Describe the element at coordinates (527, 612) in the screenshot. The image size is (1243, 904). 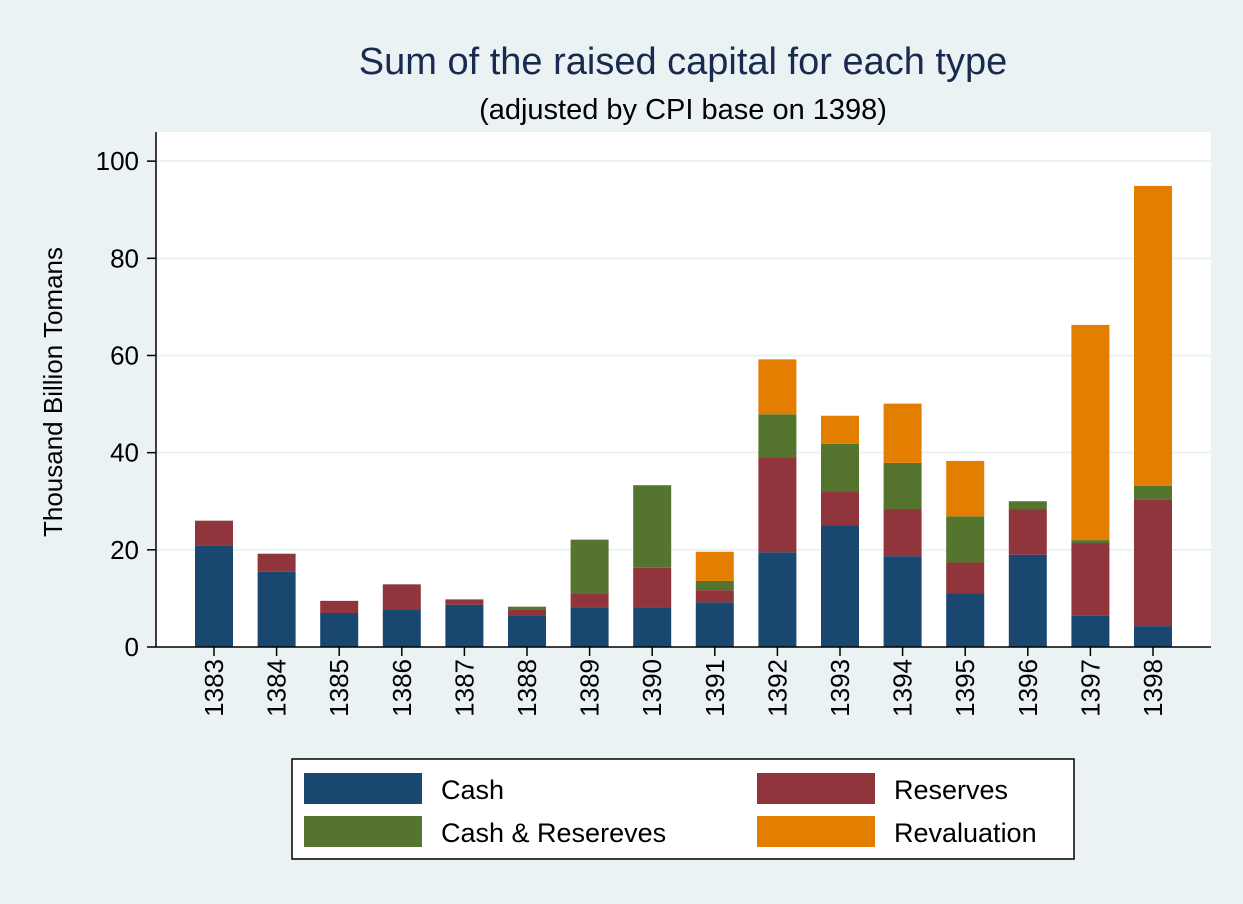
I see `bar-1388-reserves` at that location.